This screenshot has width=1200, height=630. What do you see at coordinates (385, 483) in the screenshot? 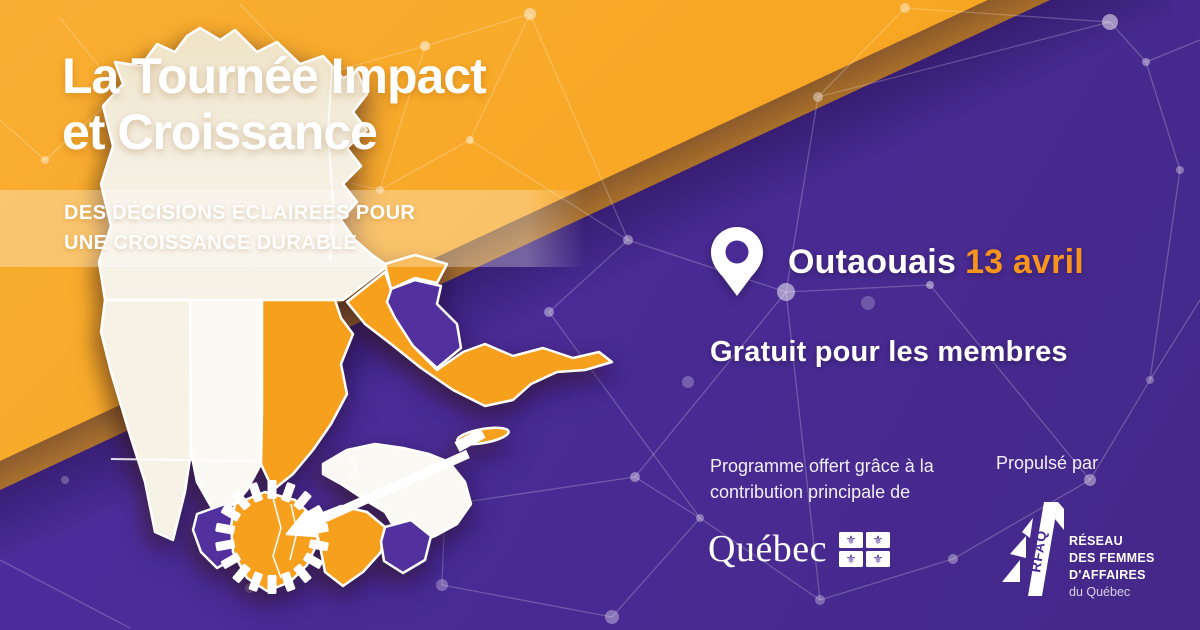
I see `arrow-to-region` at bounding box center [385, 483].